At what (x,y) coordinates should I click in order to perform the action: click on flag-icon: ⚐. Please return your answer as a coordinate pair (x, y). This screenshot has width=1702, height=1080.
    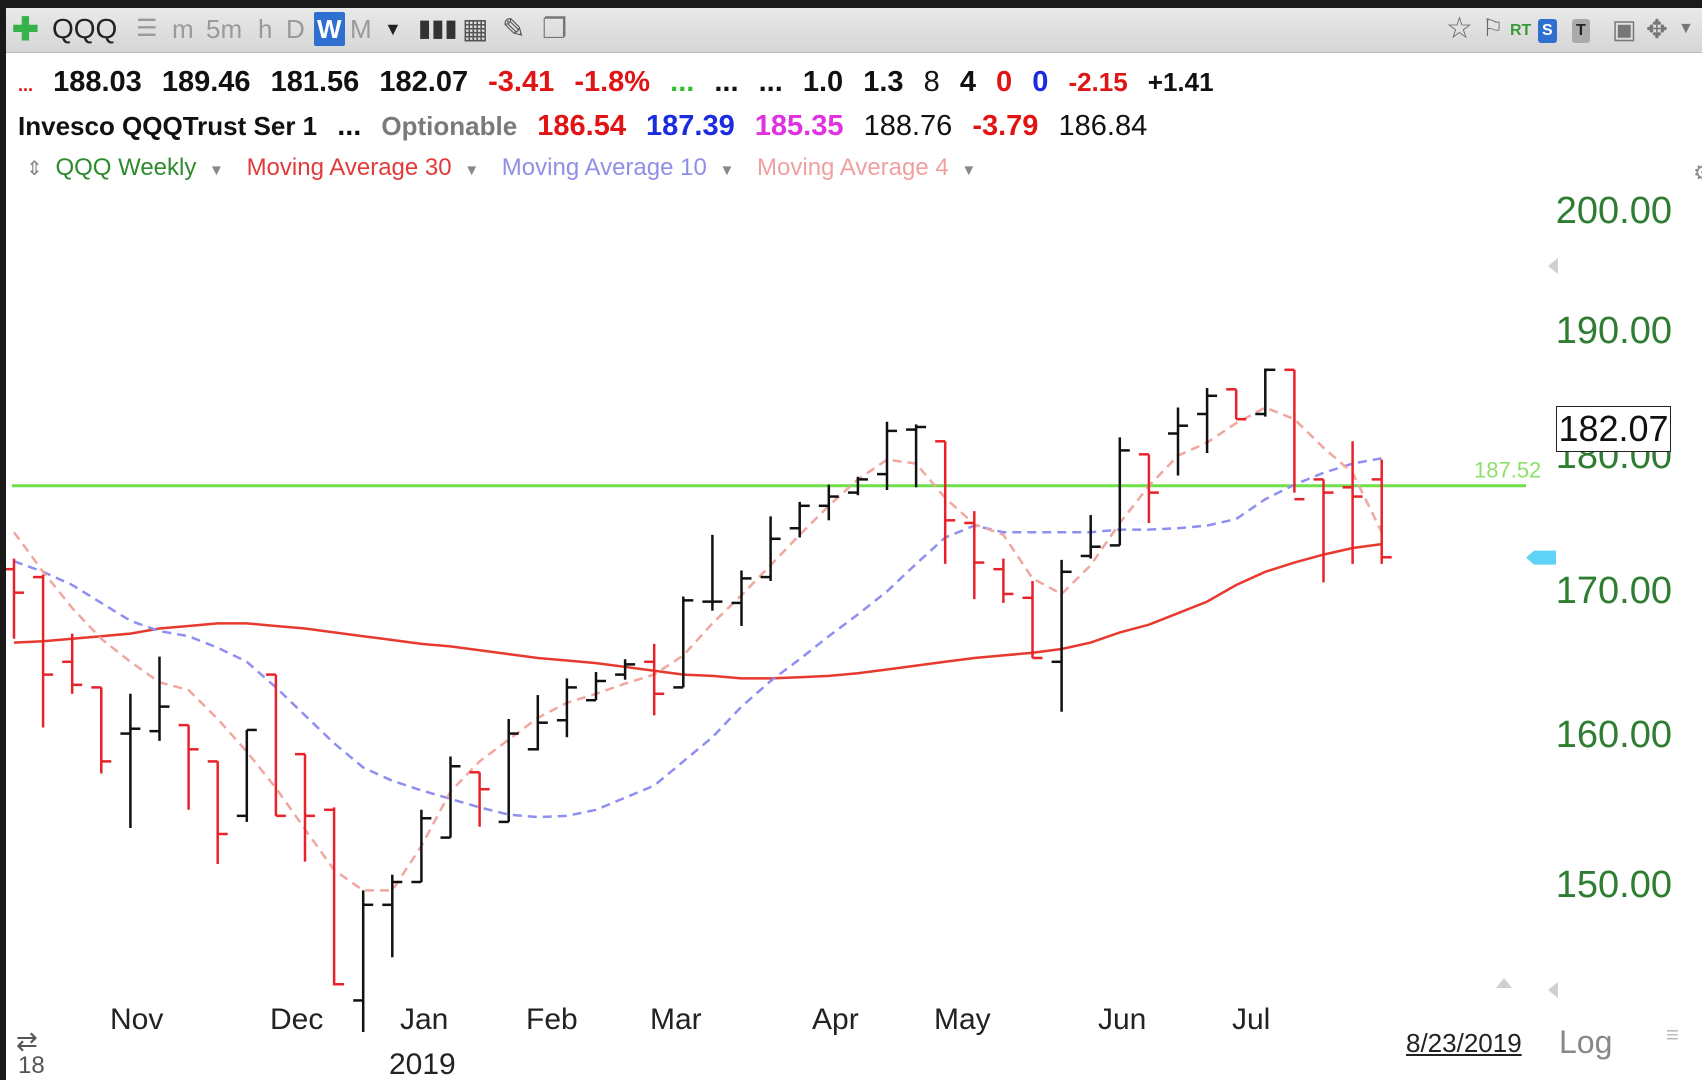
    Looking at the image, I should click on (1493, 28).